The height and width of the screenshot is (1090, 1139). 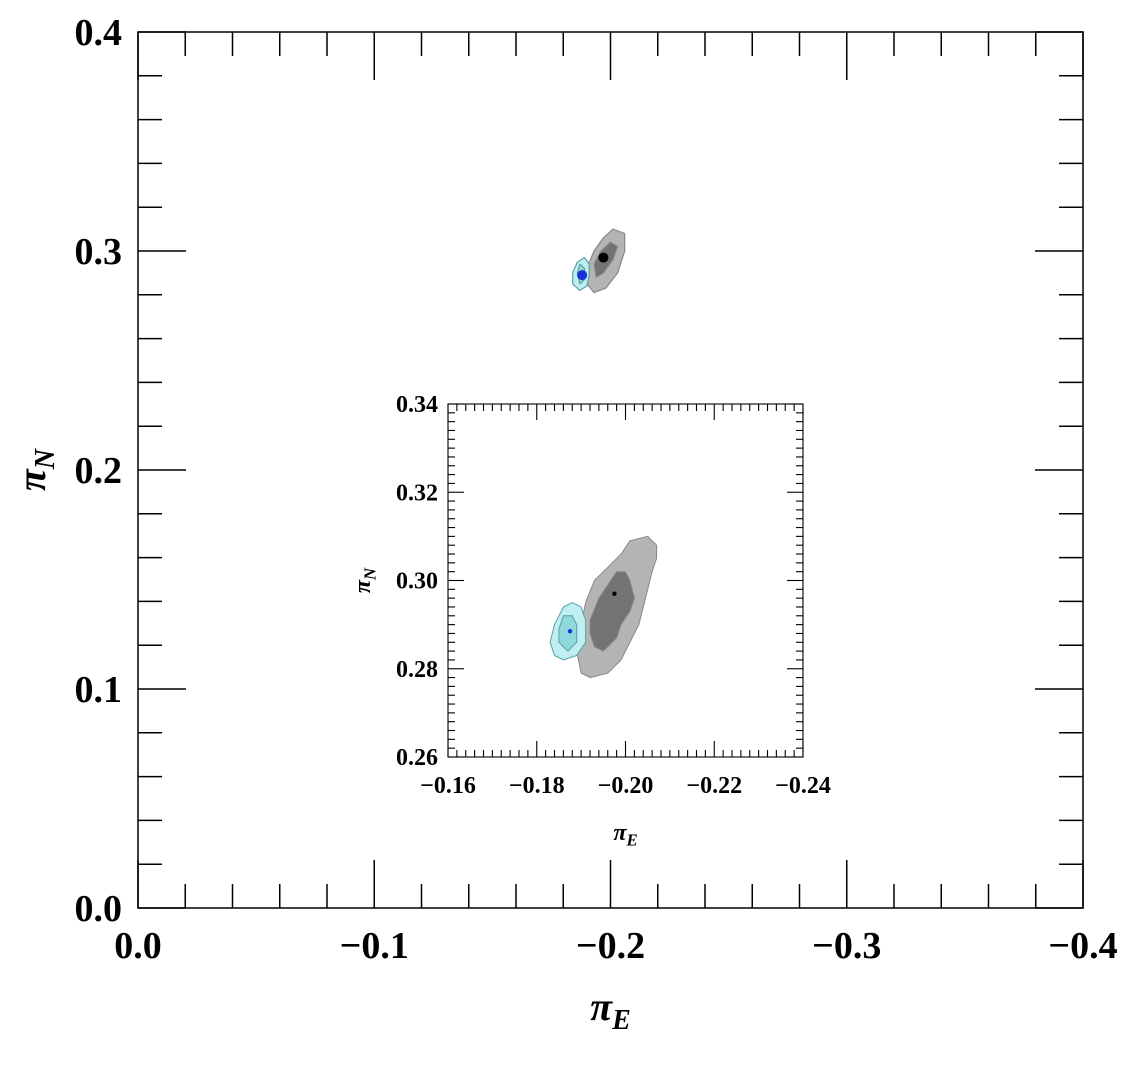 What do you see at coordinates (610, 1010) in the screenshot?
I see `main-x-axis-label: πE` at bounding box center [610, 1010].